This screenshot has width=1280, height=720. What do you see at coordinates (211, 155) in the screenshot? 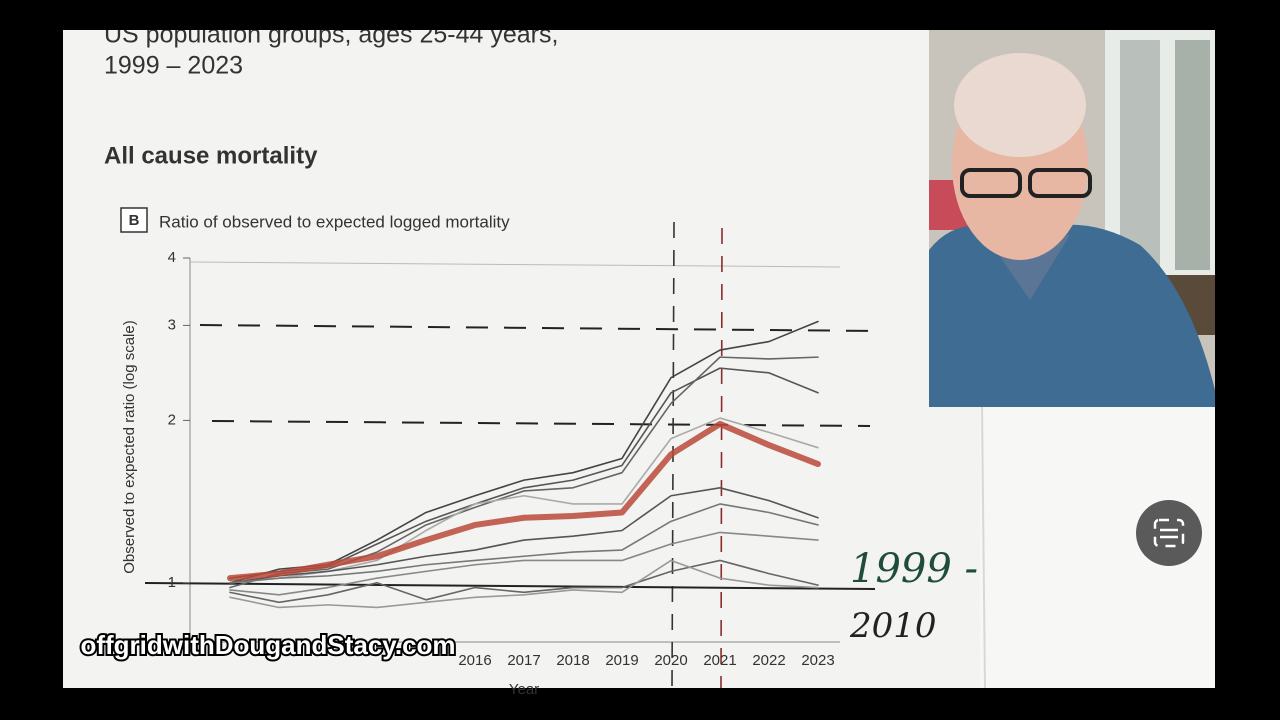
I see `chart-title: All cause mortality` at bounding box center [211, 155].